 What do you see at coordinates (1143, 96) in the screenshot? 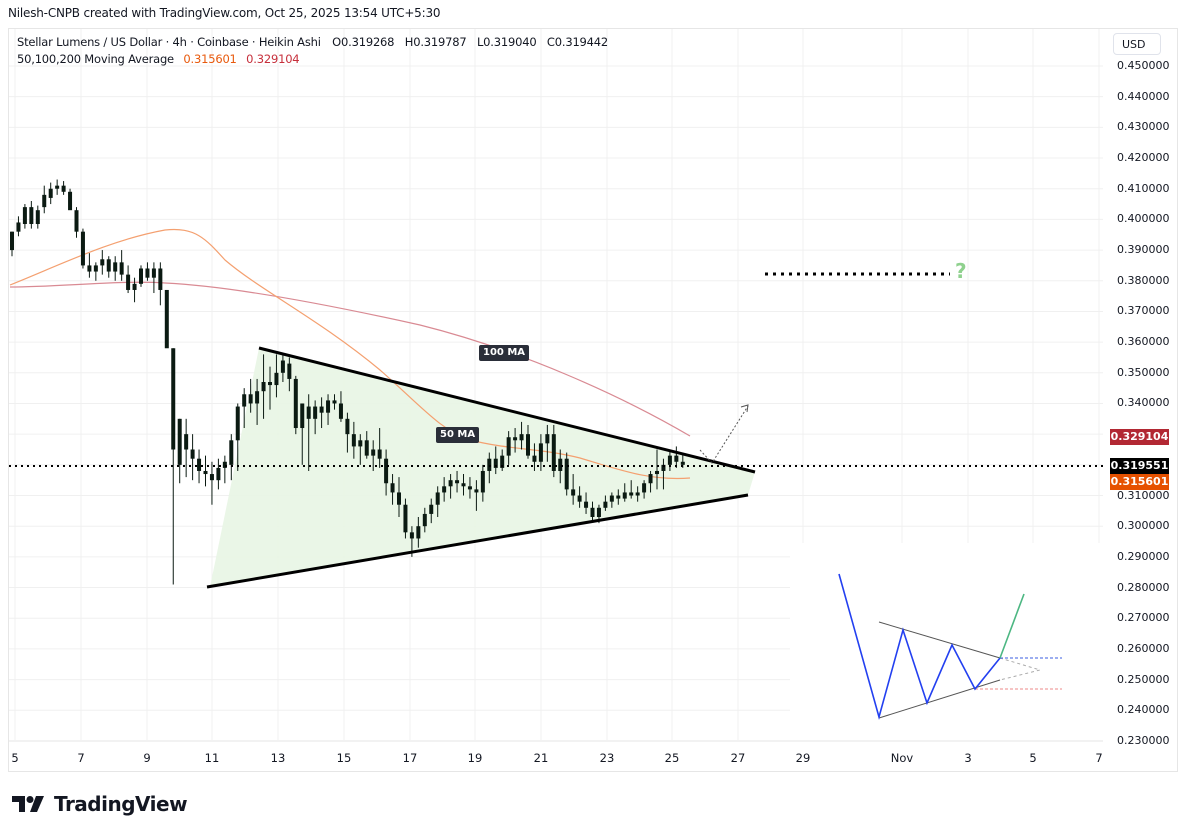
I see `price-tick-label: 0.440000` at bounding box center [1143, 96].